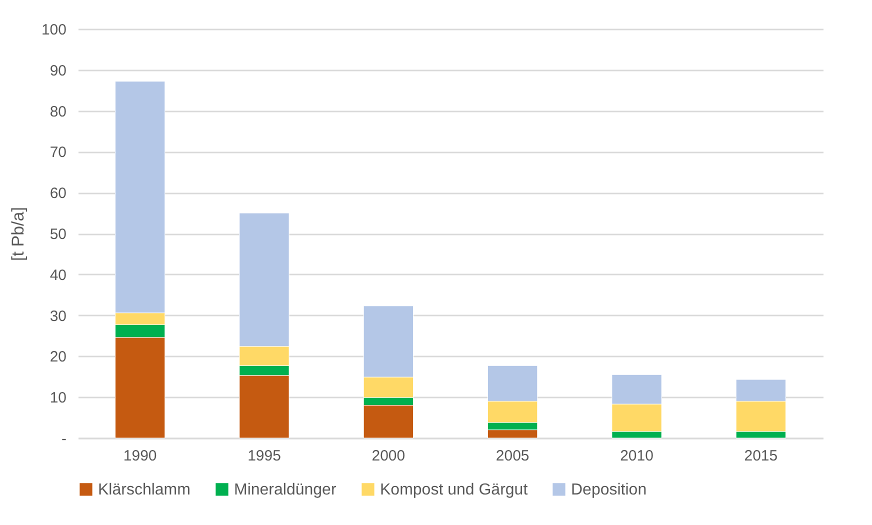  Describe the element at coordinates (144, 489) in the screenshot. I see `legend-label: Klärschlamm` at that location.